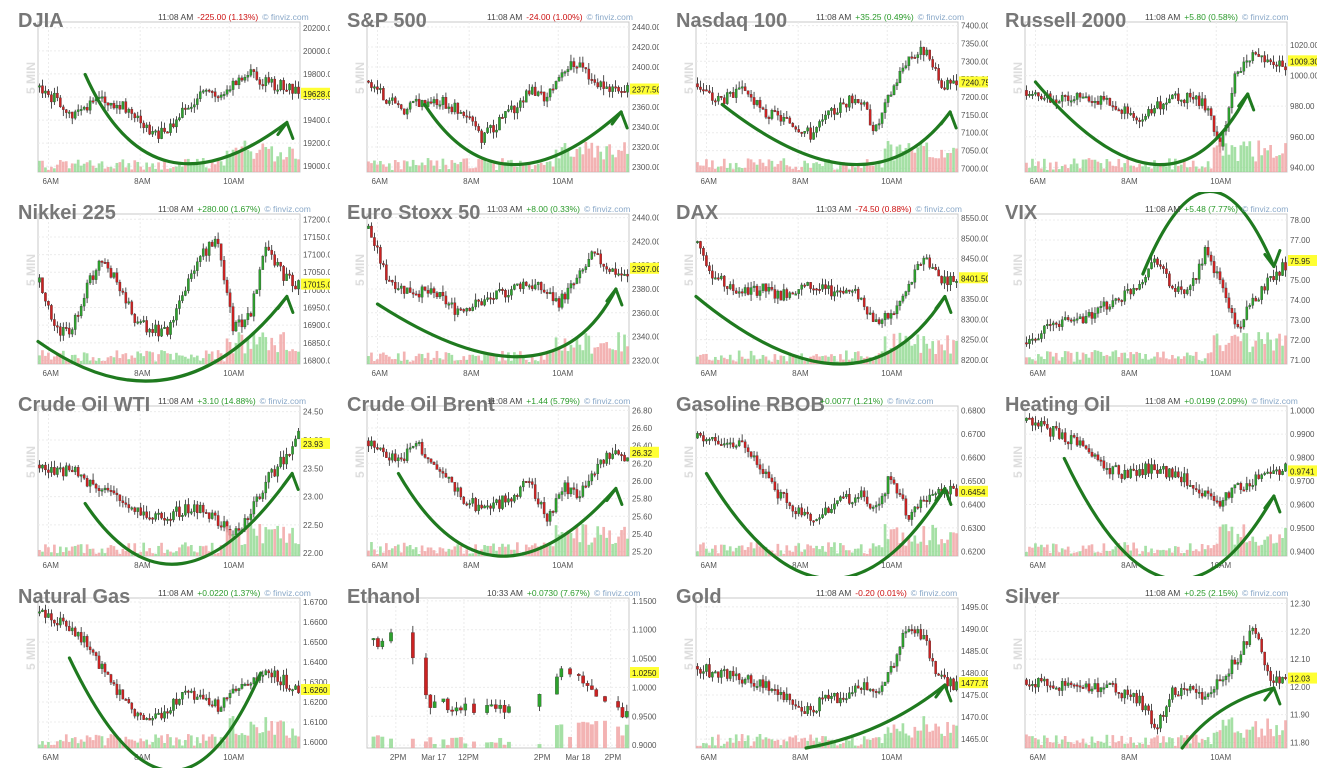 Image resolution: width=1339 pixels, height=768 pixels. What do you see at coordinates (1302, 434) in the screenshot?
I see `y-tick-label: 0.9900` at bounding box center [1302, 434].